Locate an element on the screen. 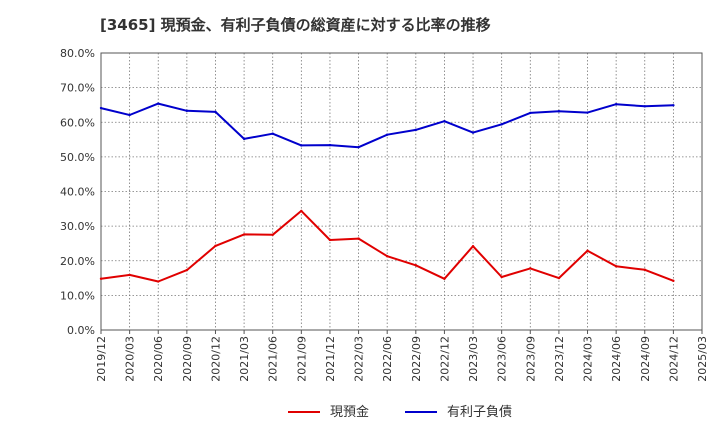 This screenshot has width=720, height=440. y-tick-label: 70.0% is located at coordinates (77, 88).